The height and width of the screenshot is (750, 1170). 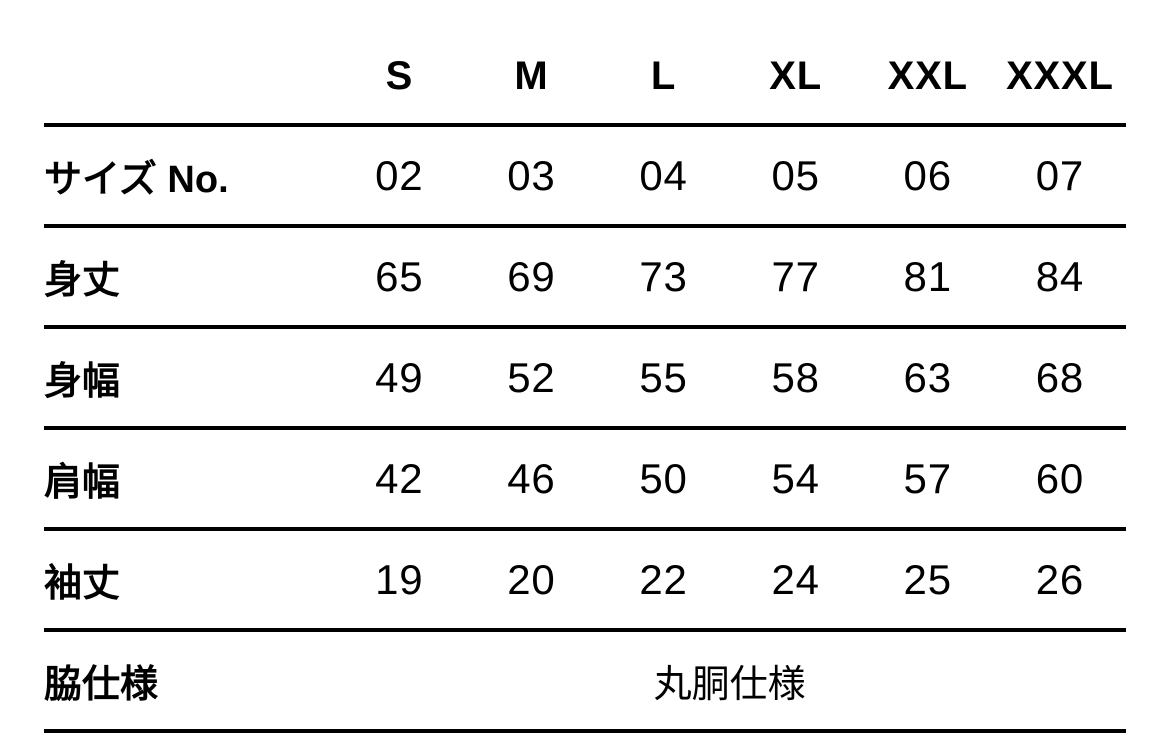 What do you see at coordinates (663, 479) in the screenshot?
I see `table-cell: 50` at bounding box center [663, 479].